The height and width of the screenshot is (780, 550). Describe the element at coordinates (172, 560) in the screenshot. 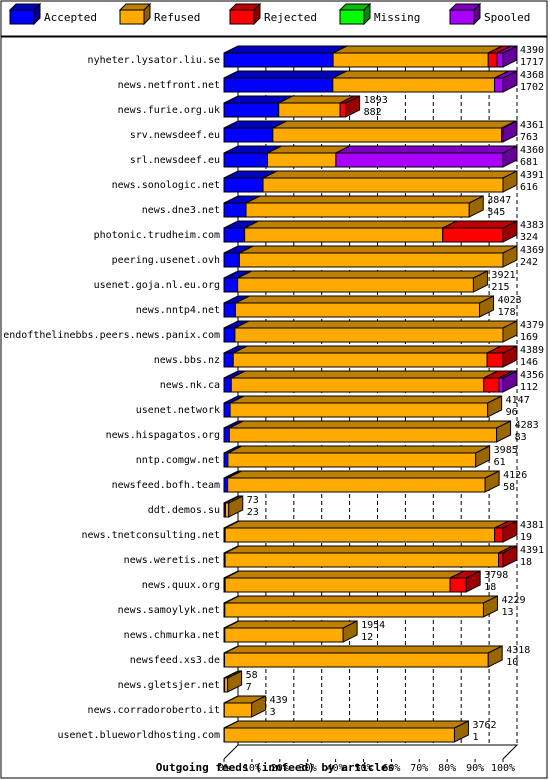

I see `row-label: news.weretis.net` at that location.